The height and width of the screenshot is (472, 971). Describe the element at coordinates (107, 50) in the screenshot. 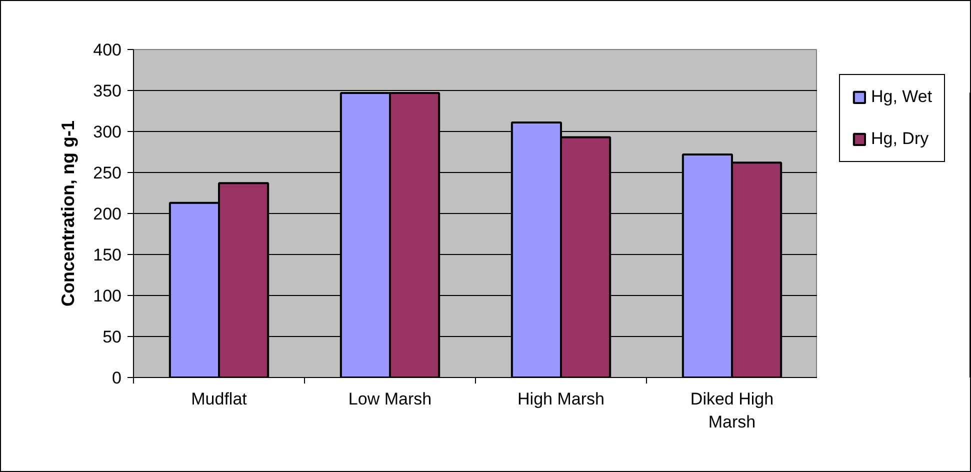

I see `y-tick-label: 400` at that location.